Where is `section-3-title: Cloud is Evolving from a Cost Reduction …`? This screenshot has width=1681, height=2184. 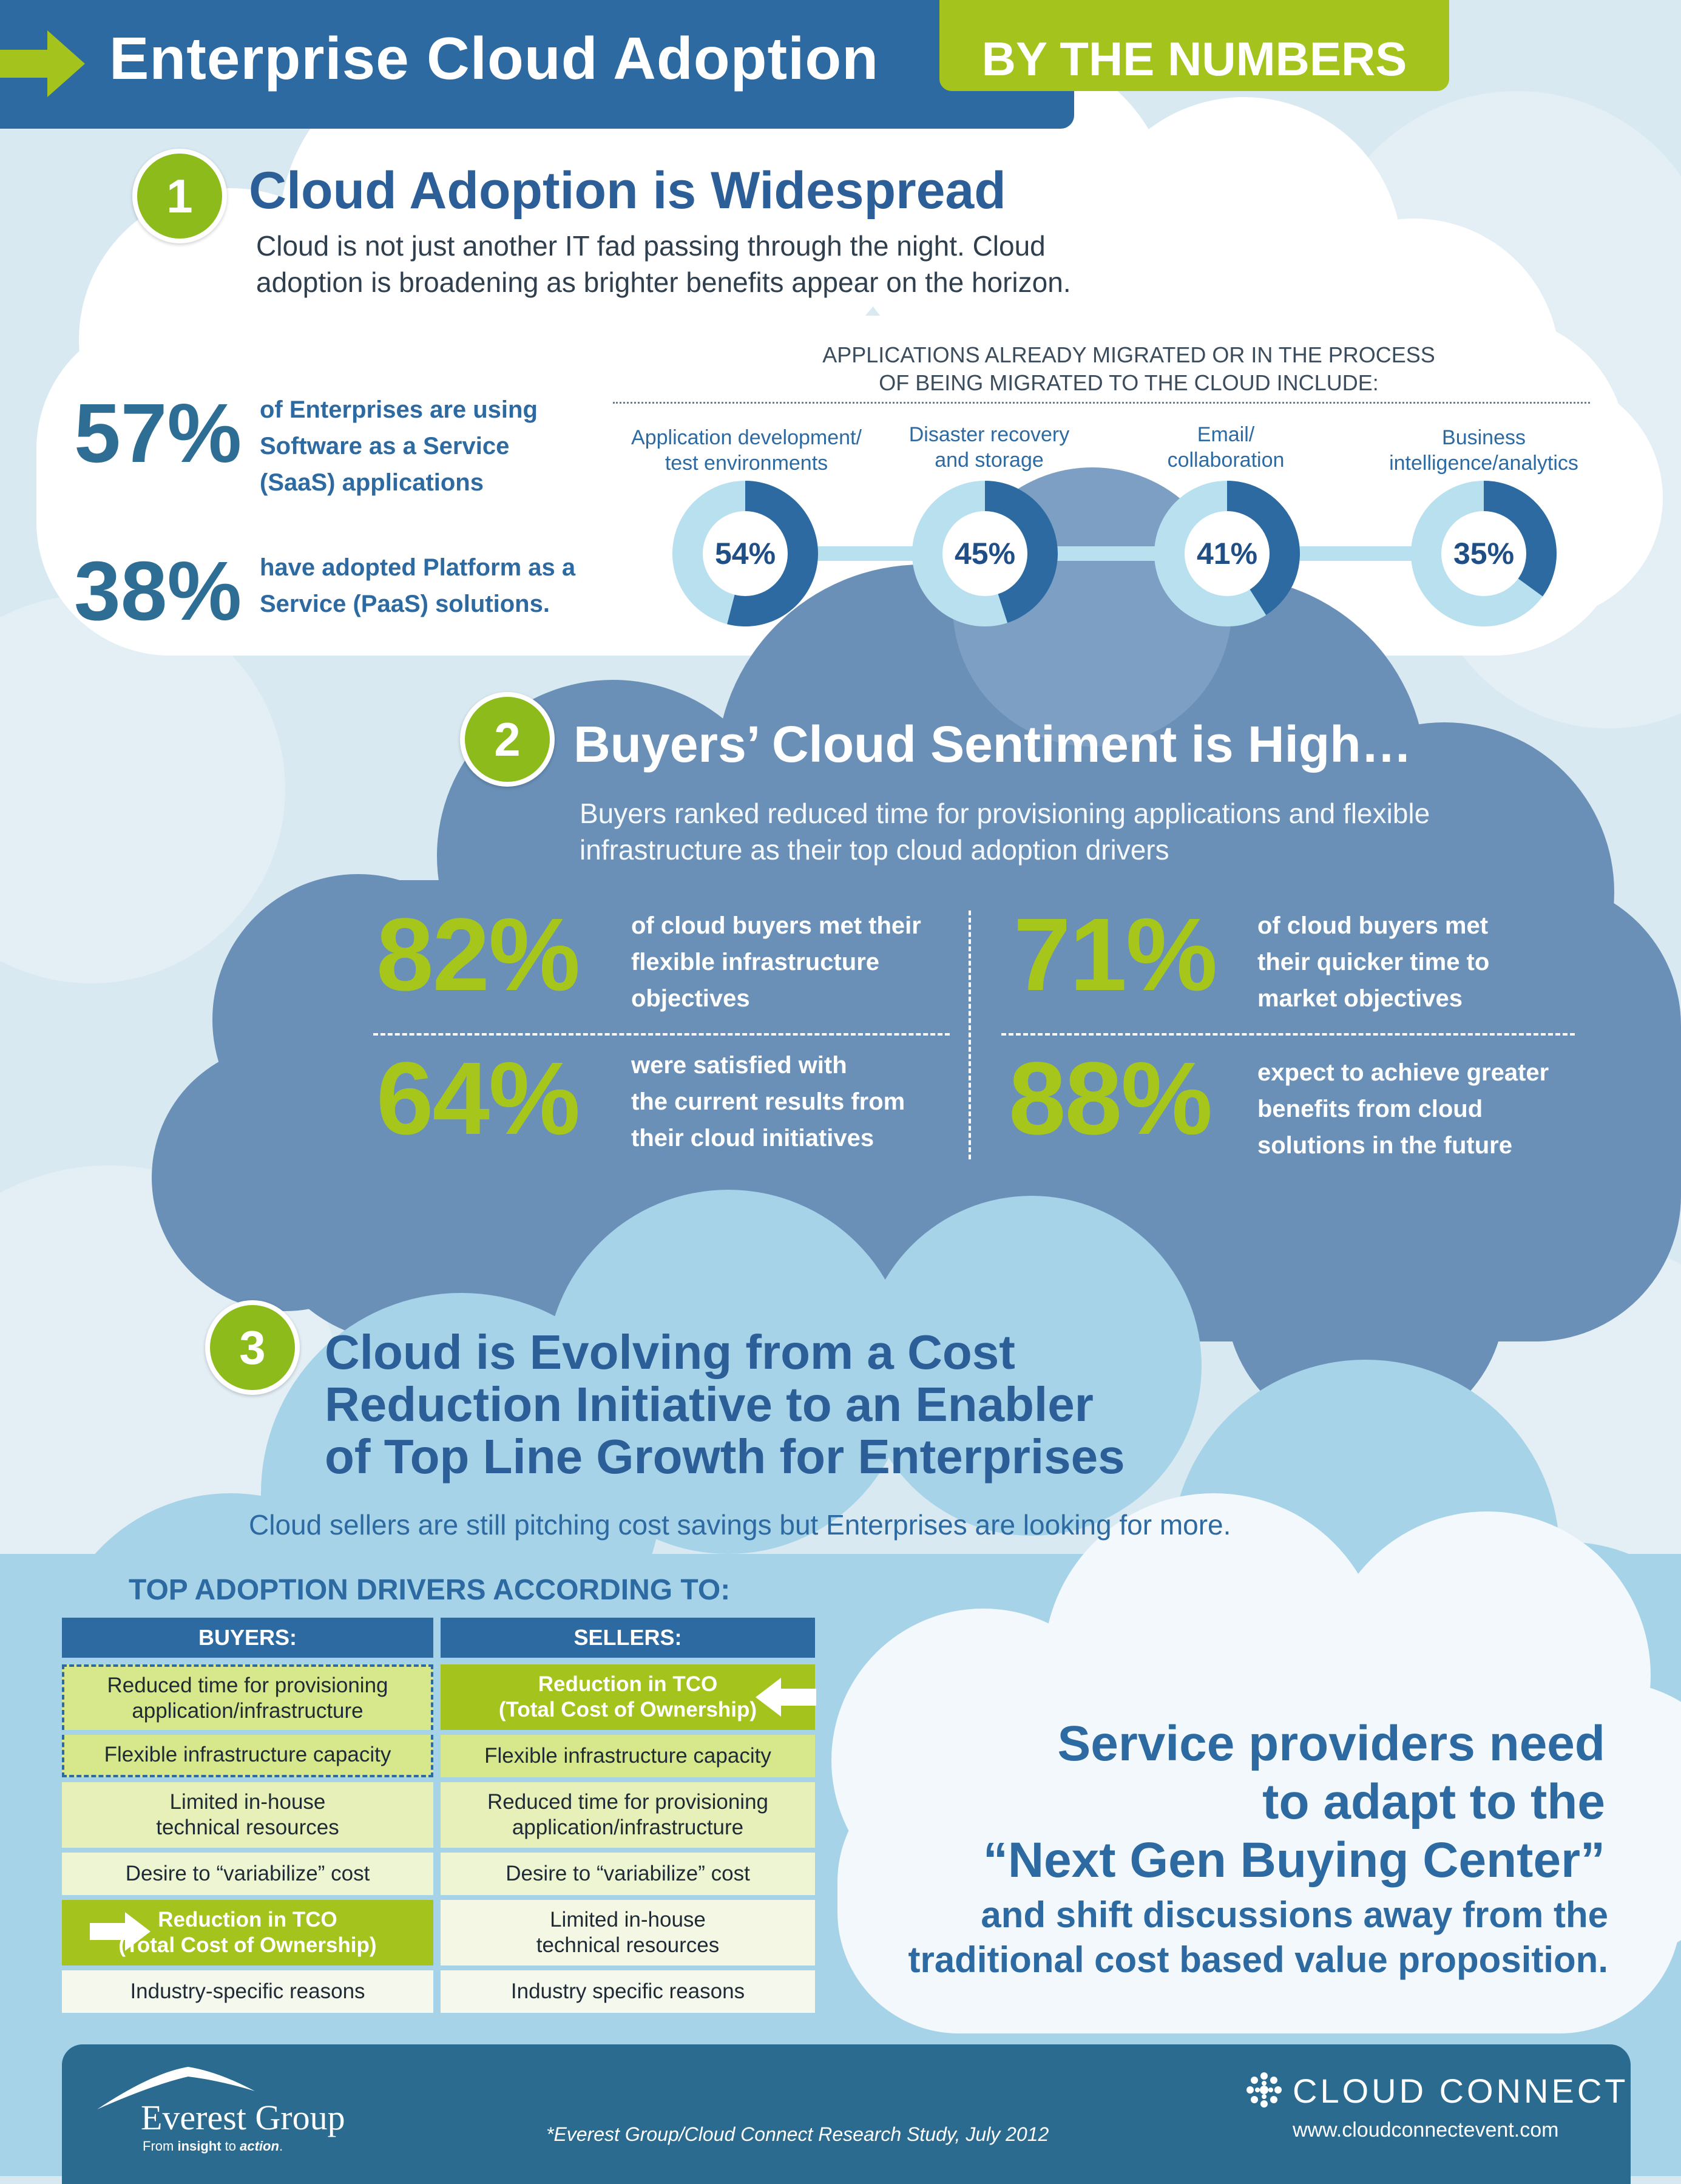
section-3-title: Cloud is Evolving from a Cost Reduction … is located at coordinates (725, 1404).